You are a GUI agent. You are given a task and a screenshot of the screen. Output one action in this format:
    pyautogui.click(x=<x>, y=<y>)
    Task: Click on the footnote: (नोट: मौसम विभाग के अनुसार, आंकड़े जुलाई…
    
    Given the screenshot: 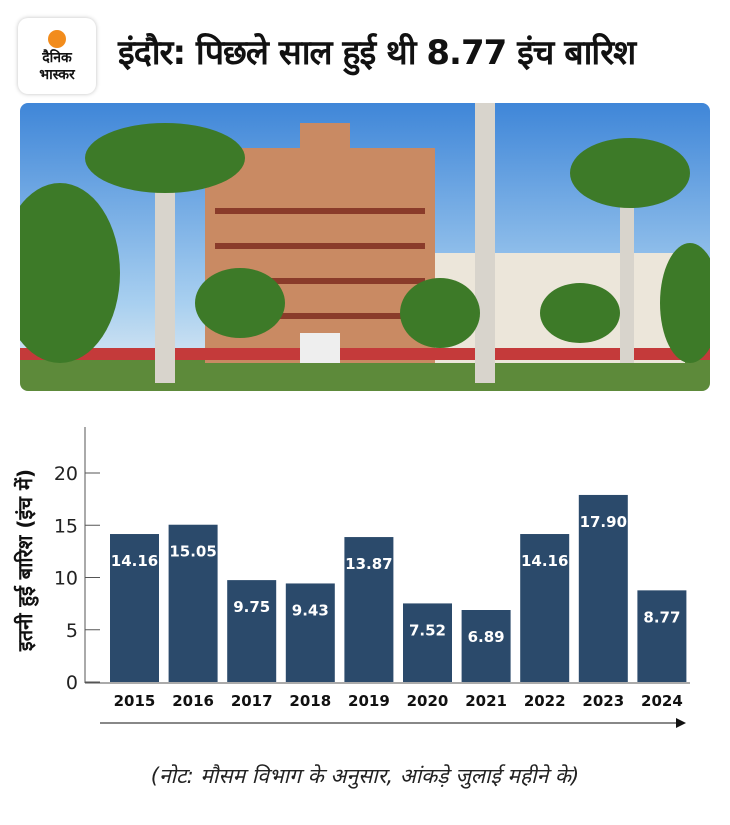 What is the action you would take?
    pyautogui.click(x=365, y=776)
    